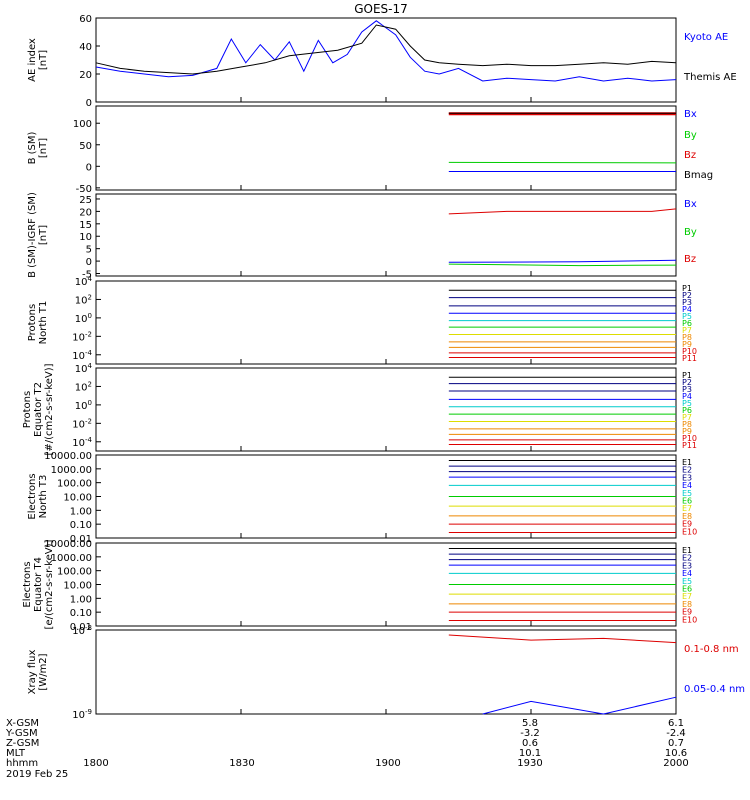 This screenshot has width=750, height=800. Describe the element at coordinates (87, 275) in the screenshot. I see `y-tick-label: -5` at that location.